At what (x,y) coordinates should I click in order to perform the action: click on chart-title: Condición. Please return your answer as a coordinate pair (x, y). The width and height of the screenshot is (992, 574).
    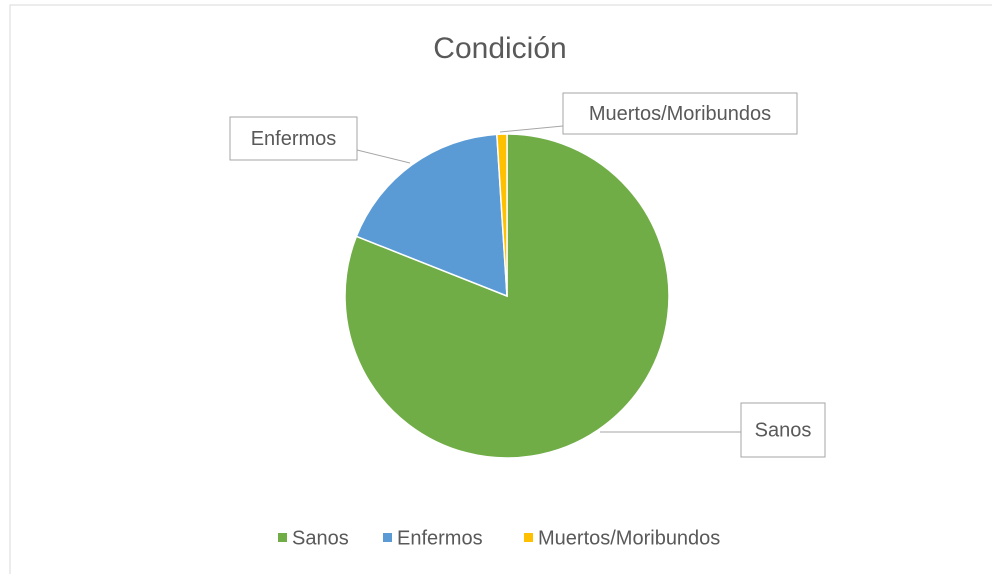
    Looking at the image, I should click on (499, 48).